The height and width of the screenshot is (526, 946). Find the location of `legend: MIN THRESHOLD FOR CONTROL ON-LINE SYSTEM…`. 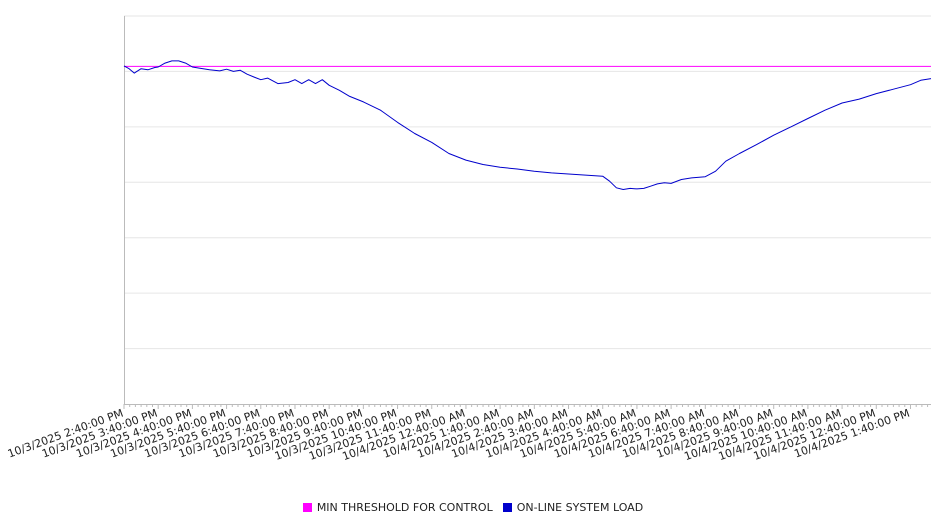

legend: MIN THRESHOLD FOR CONTROL ON-LINE SYSTEM… is located at coordinates (473, 507).